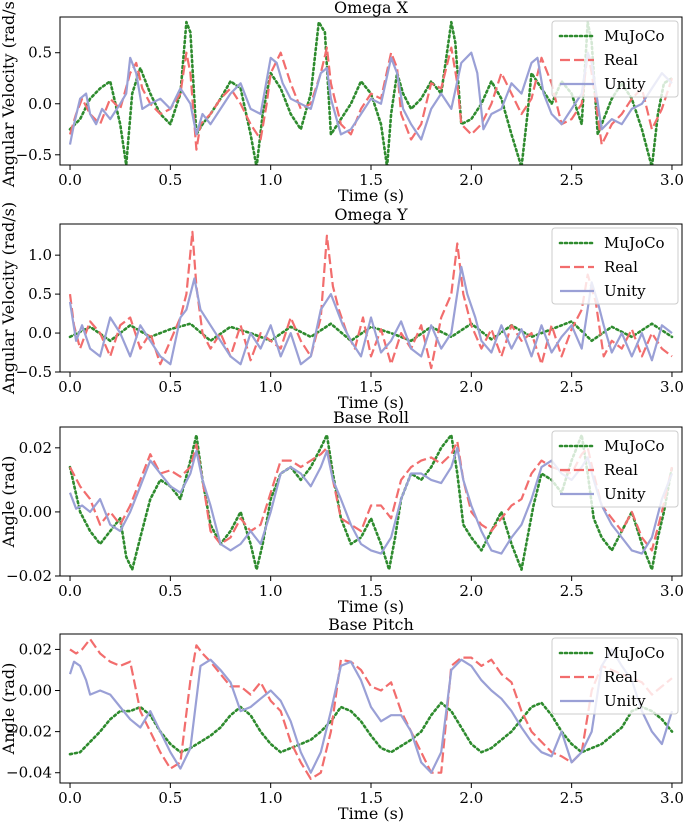  Describe the element at coordinates (371, 8) in the screenshot. I see `chart-title: Omega X` at that location.